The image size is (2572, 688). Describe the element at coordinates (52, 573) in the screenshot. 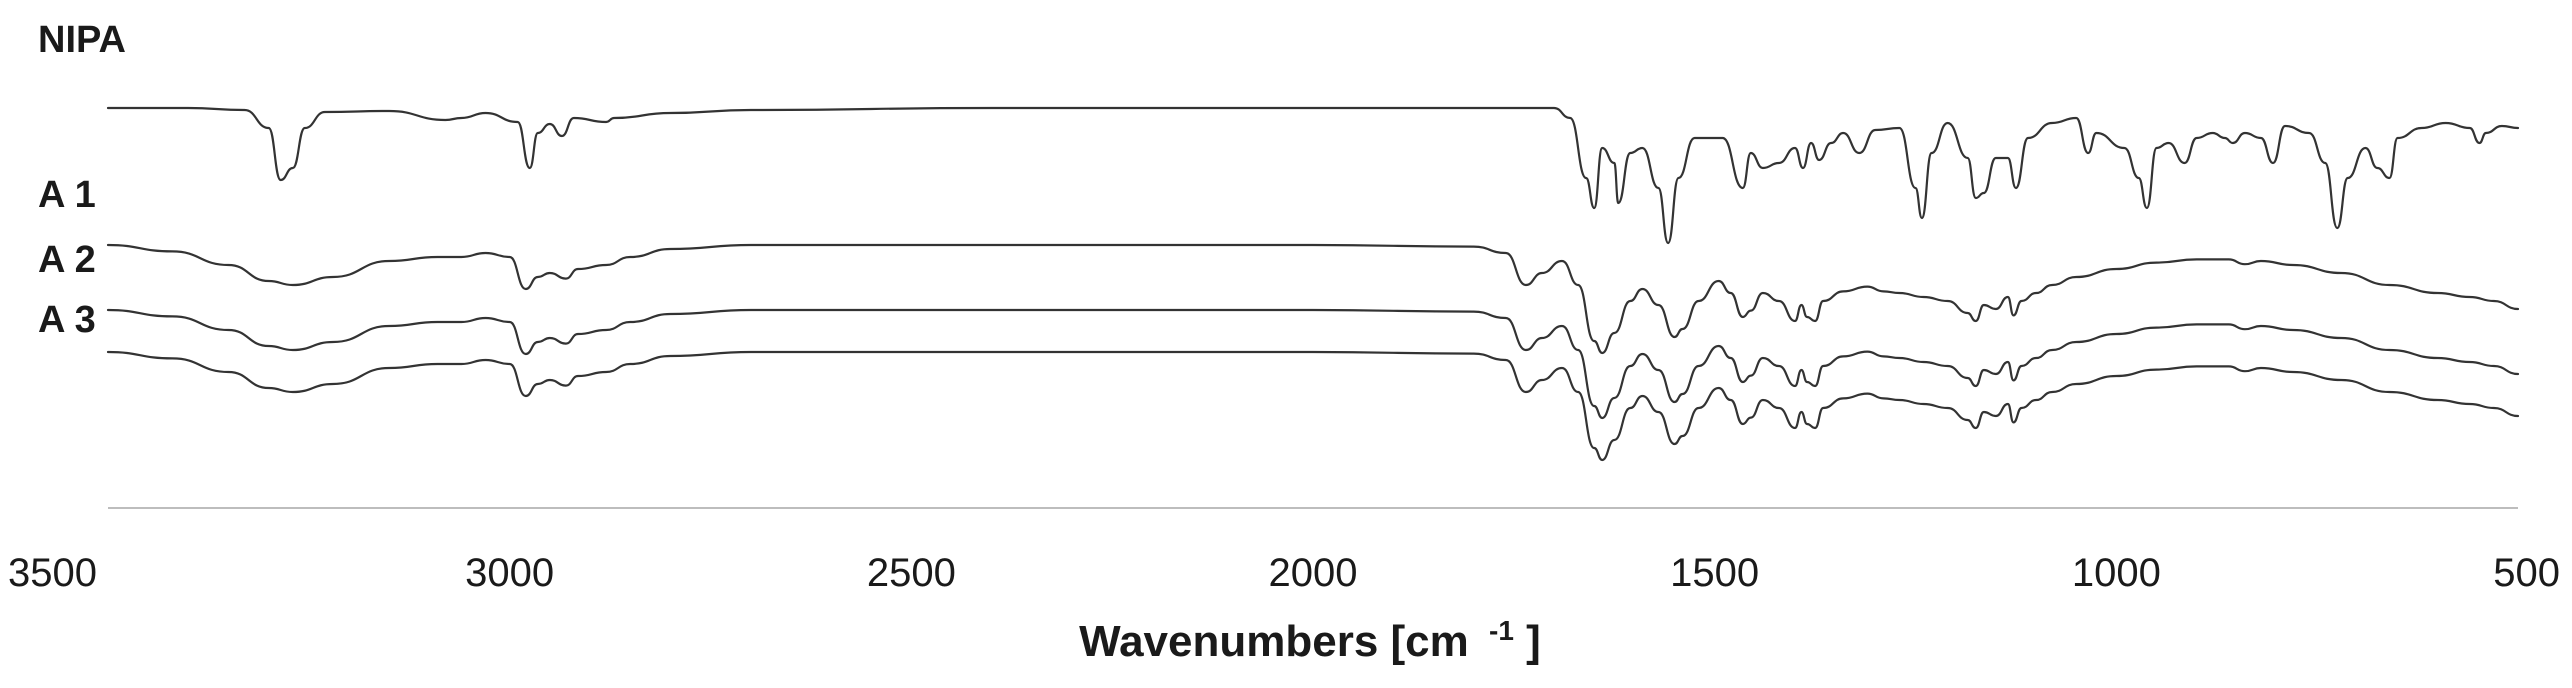

I see `x-tick-label: 3500` at that location.